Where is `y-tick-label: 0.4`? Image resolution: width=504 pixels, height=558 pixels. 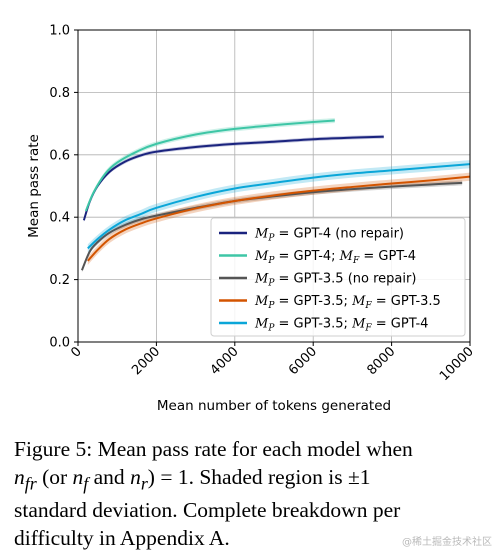 y-tick-label: 0.4 is located at coordinates (59, 218).